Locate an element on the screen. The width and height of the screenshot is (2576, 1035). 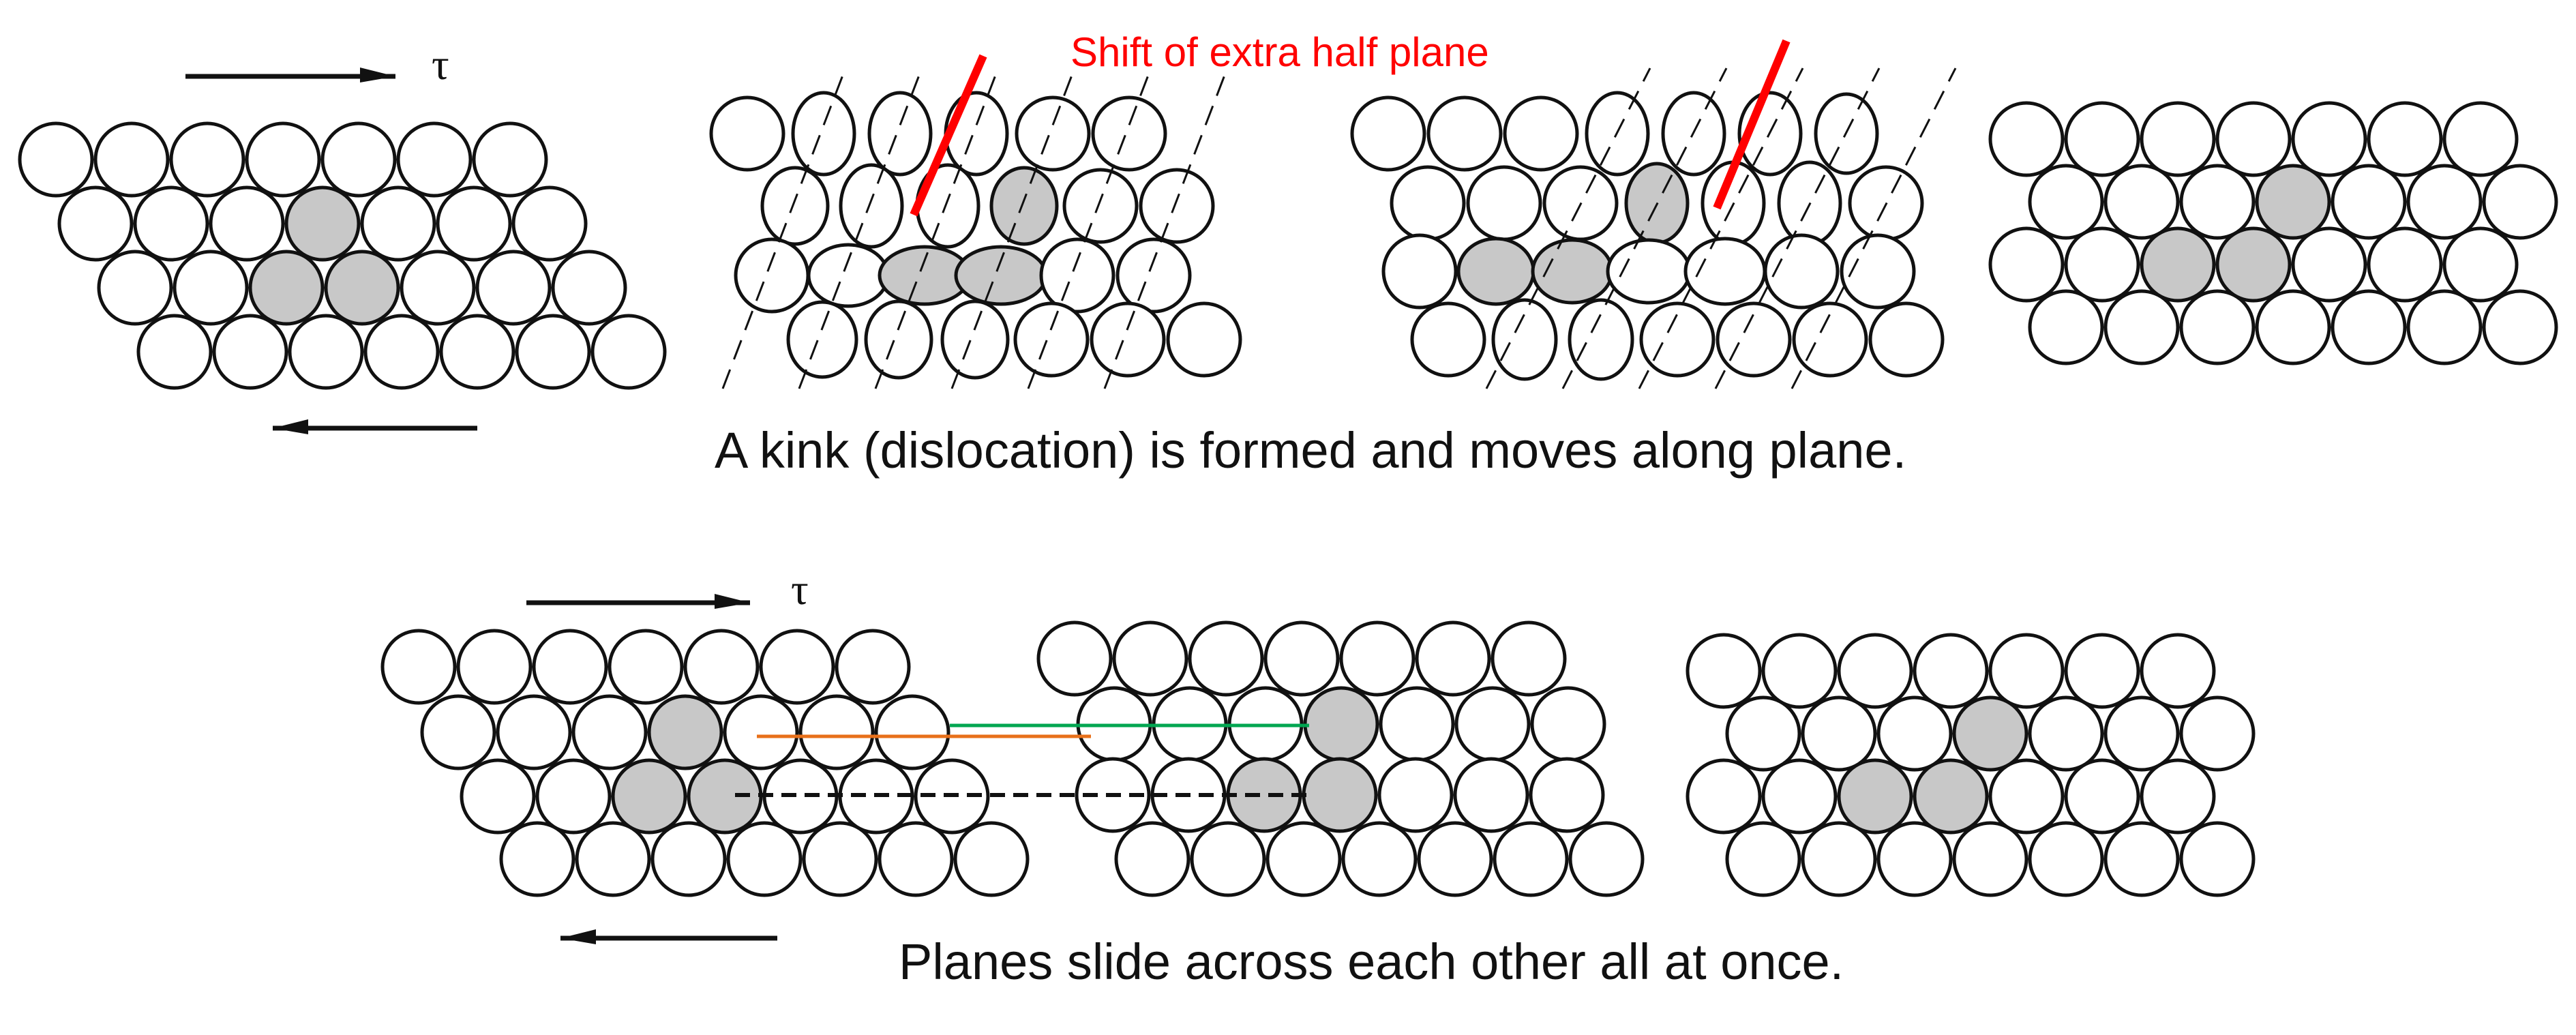
shear-arrow-bottom-left is located at coordinates (668, 936).